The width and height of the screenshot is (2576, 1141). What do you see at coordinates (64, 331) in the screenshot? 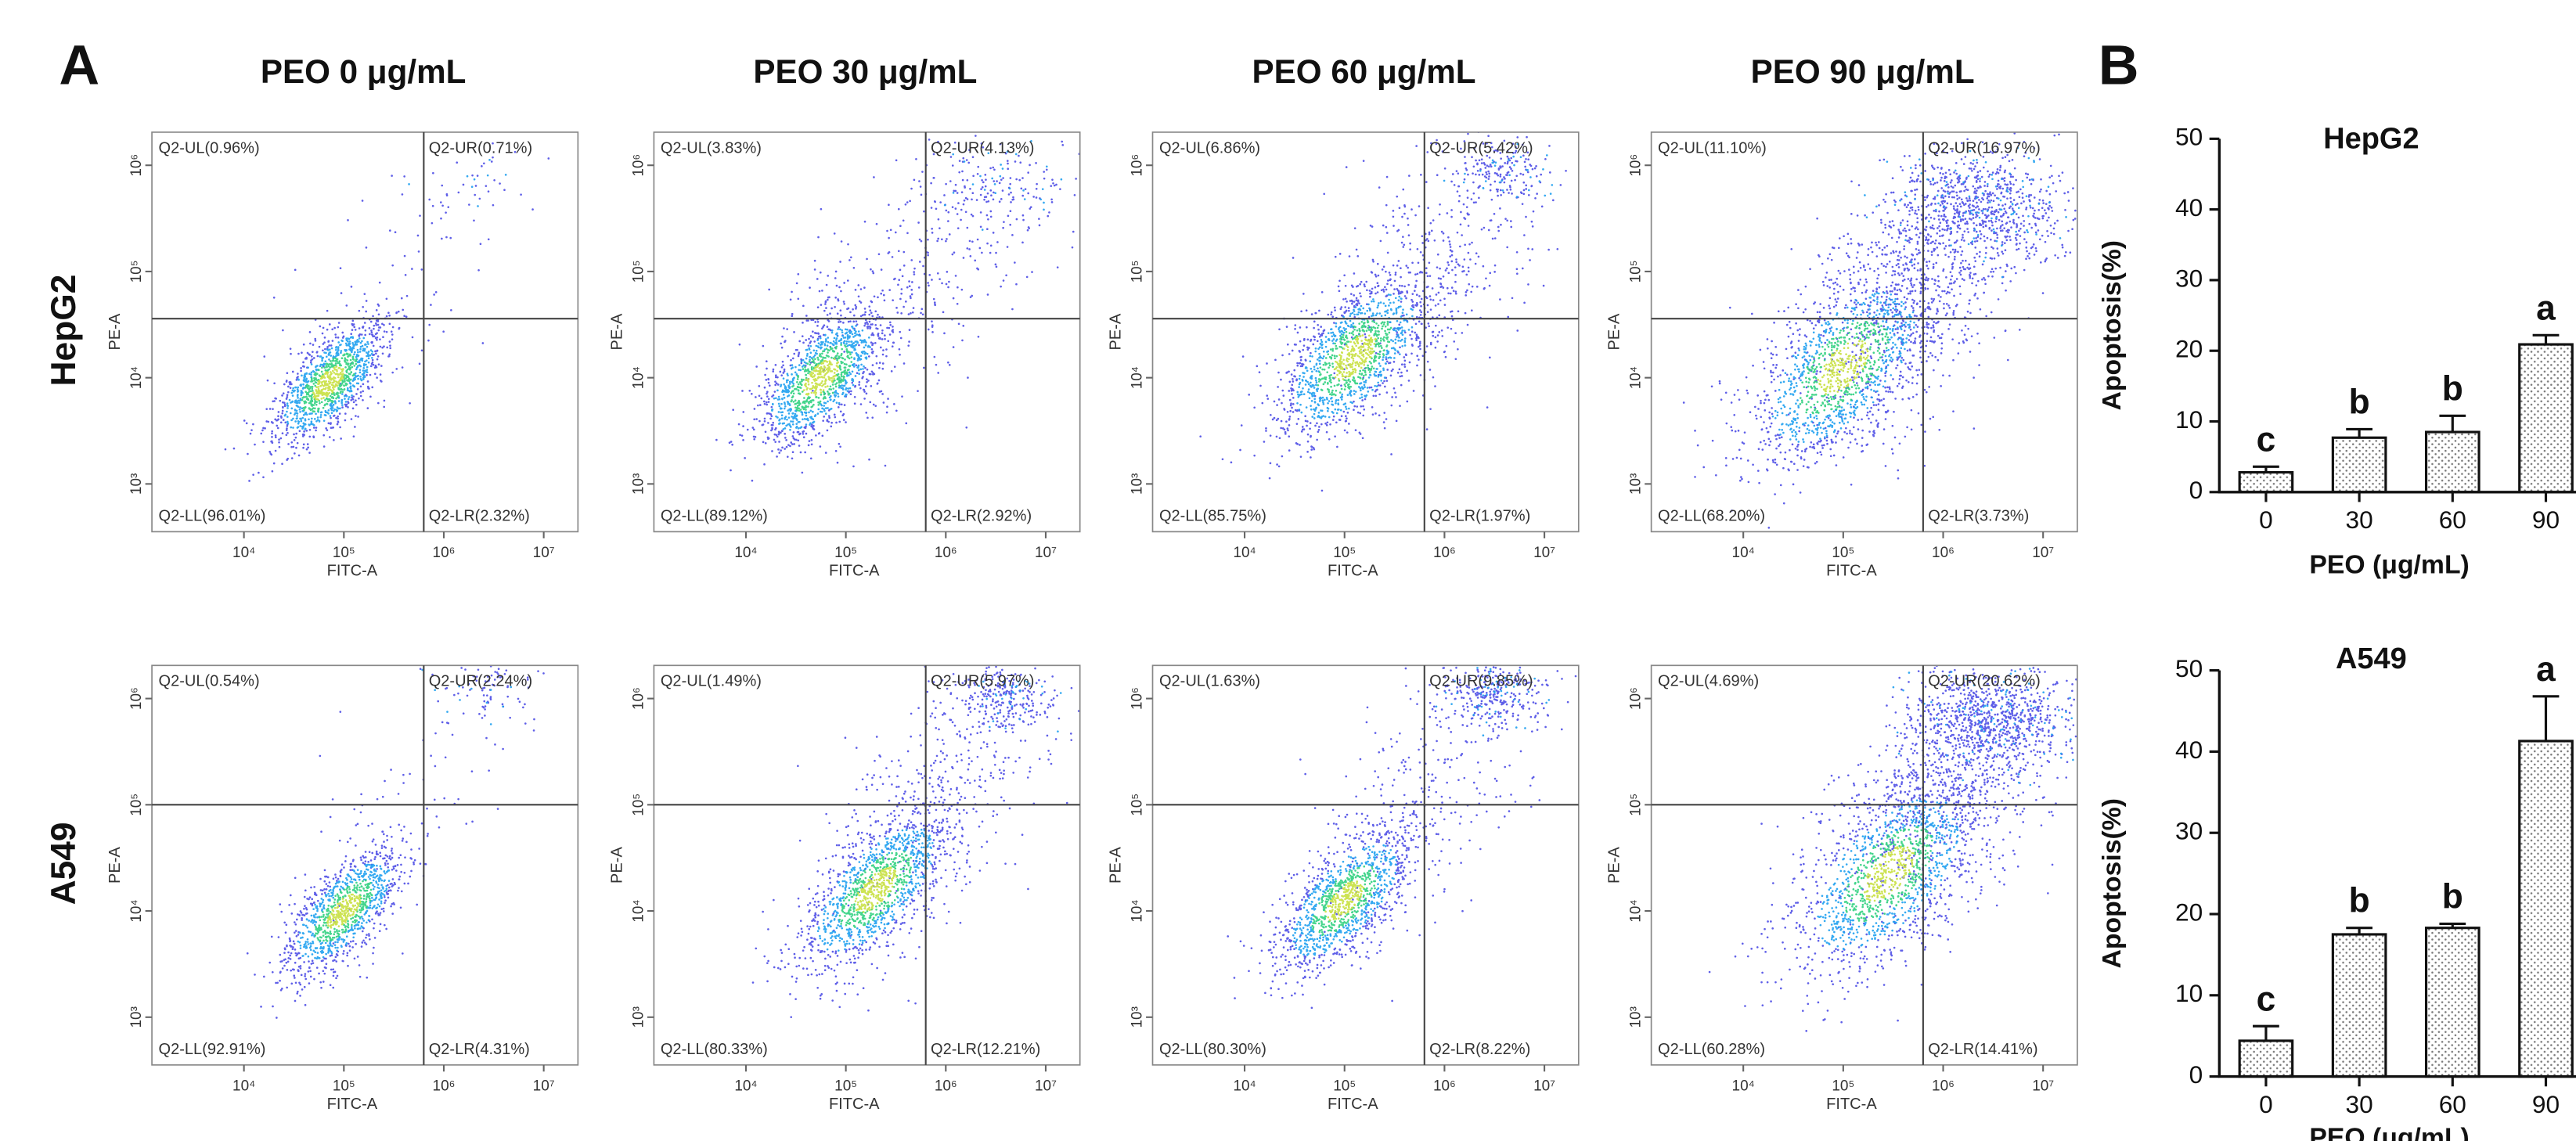
I see `row-label: HepG2` at bounding box center [64, 331].